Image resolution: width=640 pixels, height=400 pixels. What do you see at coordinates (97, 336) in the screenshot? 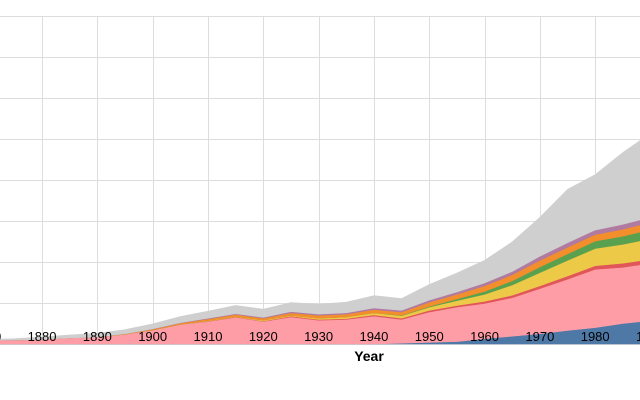
I see `x-tick-label-1890: 1890` at bounding box center [97, 336].